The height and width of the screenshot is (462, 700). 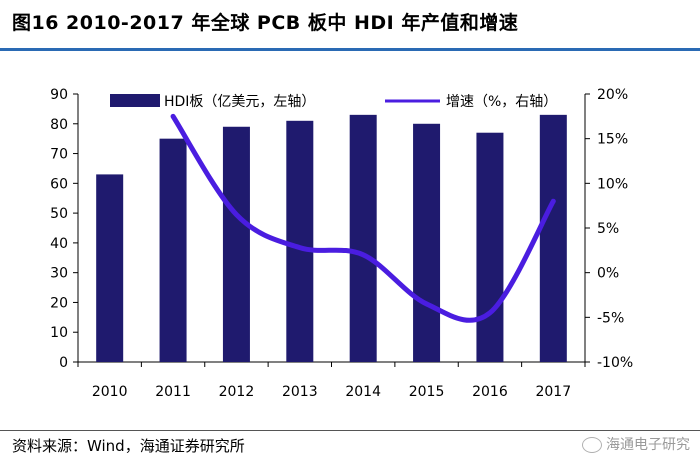 What do you see at coordinates (59, 244) in the screenshot?
I see `left-tick-label: 40` at bounding box center [59, 244].